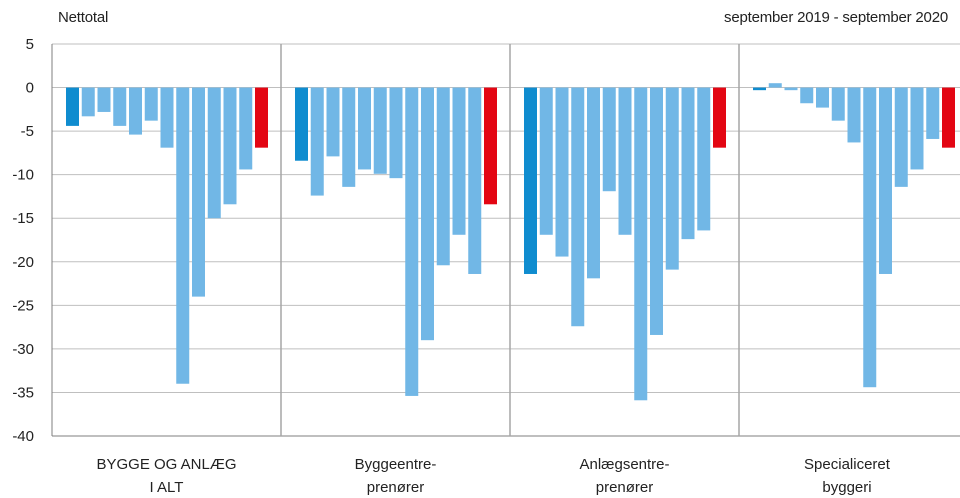  What do you see at coordinates (23, 175) in the screenshot?
I see `y-tick-label: -10` at bounding box center [23, 175].